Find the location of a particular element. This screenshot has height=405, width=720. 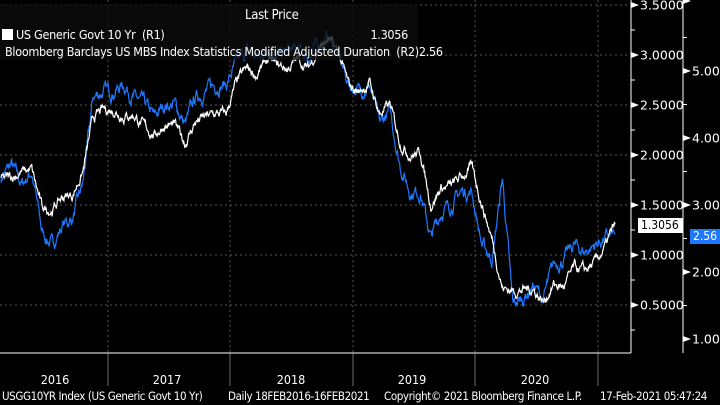

footer-copyright: Copyright© 2021 Bloomberg Finance L.P. is located at coordinates (483, 396).